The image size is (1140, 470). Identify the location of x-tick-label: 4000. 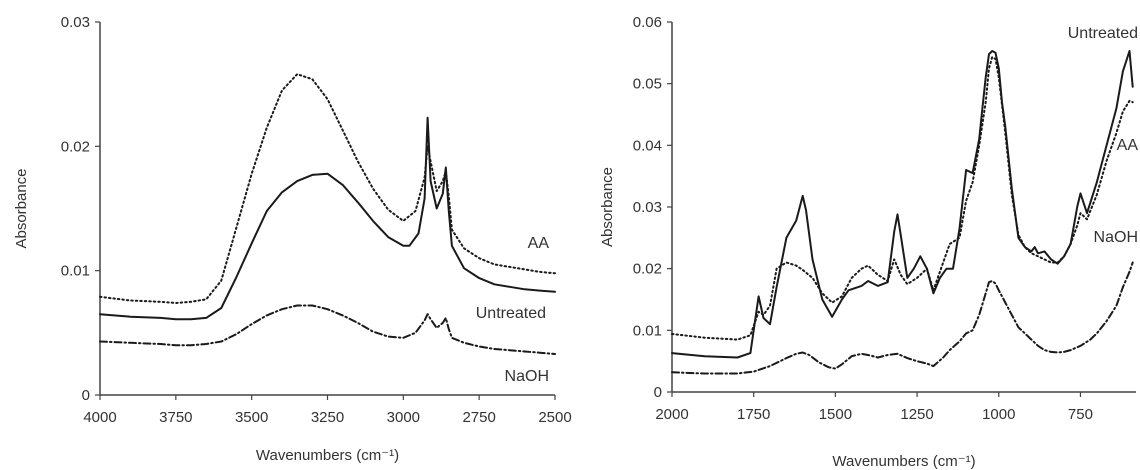
(99, 417).